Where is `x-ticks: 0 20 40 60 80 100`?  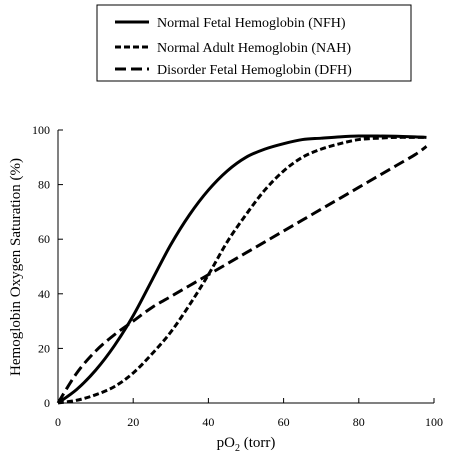 x-ticks: 0 20 40 60 80 100 is located at coordinates (249, 413).